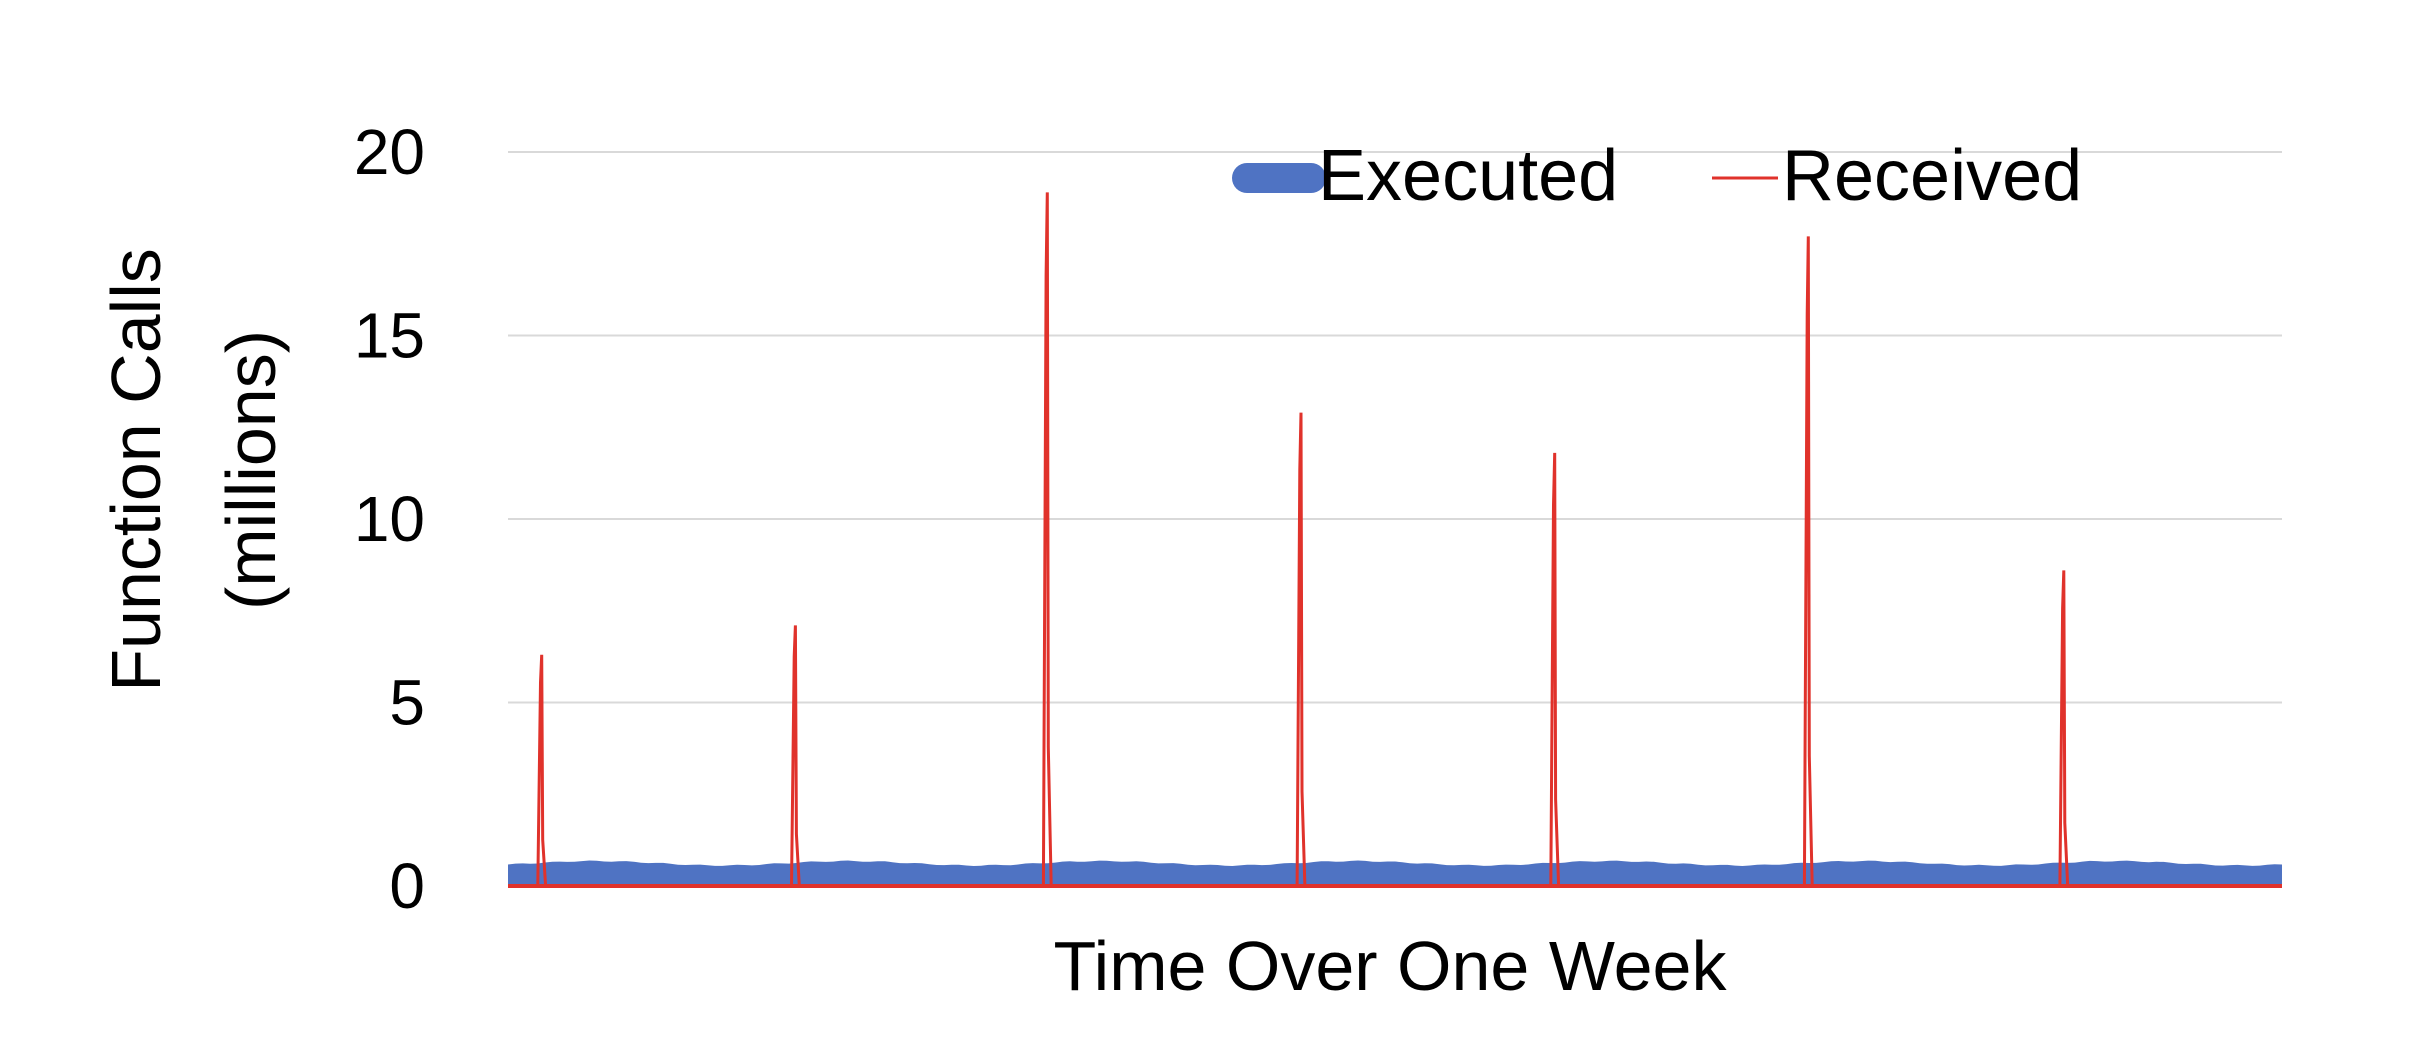  What do you see at coordinates (251, 470) in the screenshot?
I see `y-axis-title-line-2: (millions)` at bounding box center [251, 470].